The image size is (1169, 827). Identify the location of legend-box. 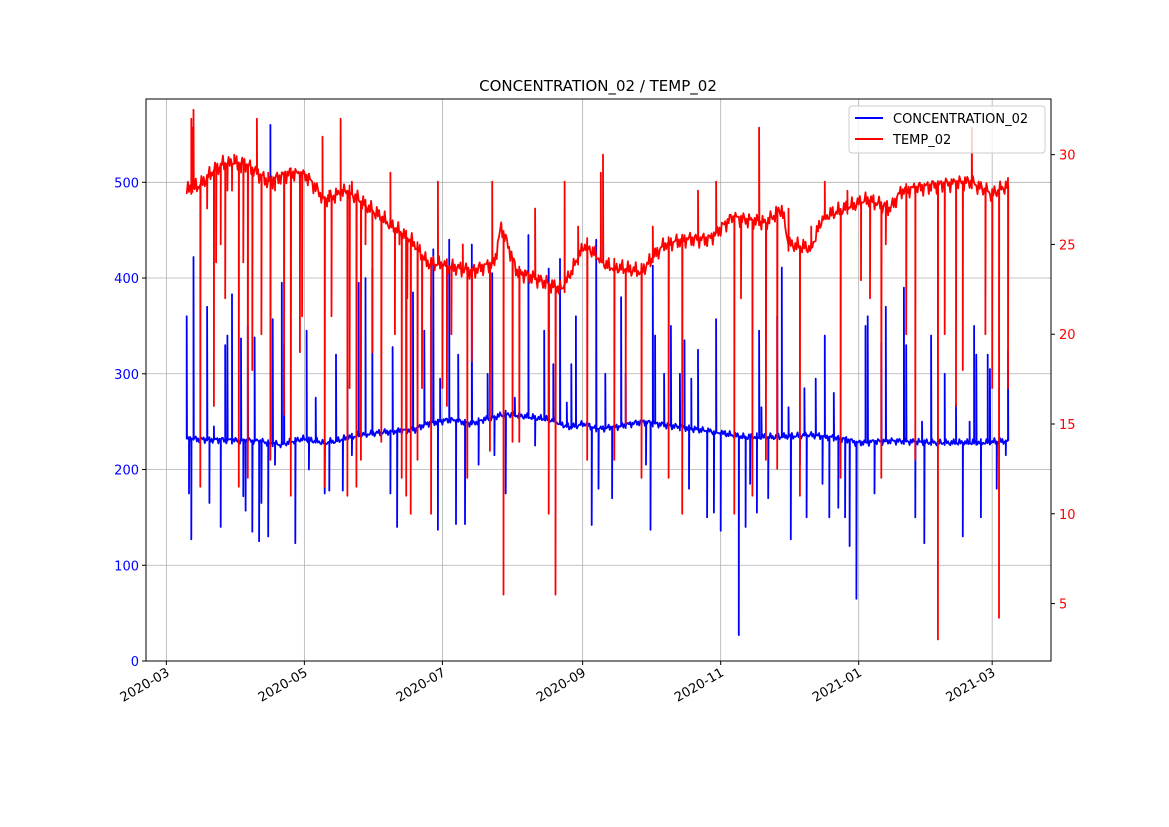
(947, 129).